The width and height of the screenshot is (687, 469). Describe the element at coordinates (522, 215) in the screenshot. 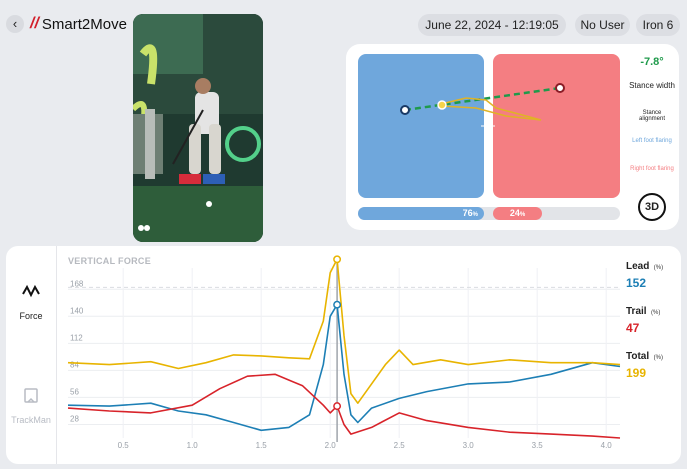

I see `right-weight-unit: %` at that location.